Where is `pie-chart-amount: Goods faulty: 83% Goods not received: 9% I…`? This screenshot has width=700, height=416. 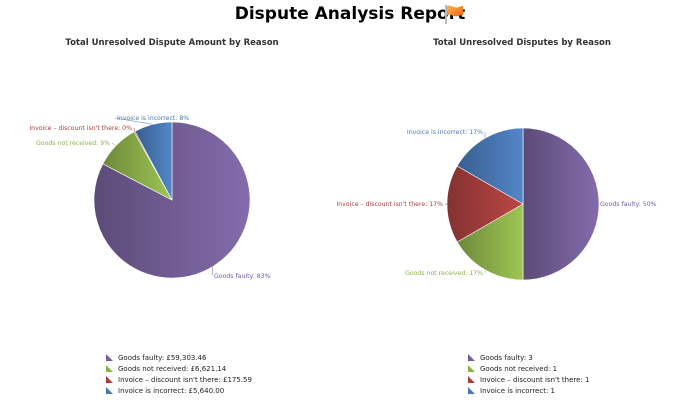
pie-chart-amount: Goods faulty: 83% Goods not received: 9% I… is located at coordinates (149, 197).